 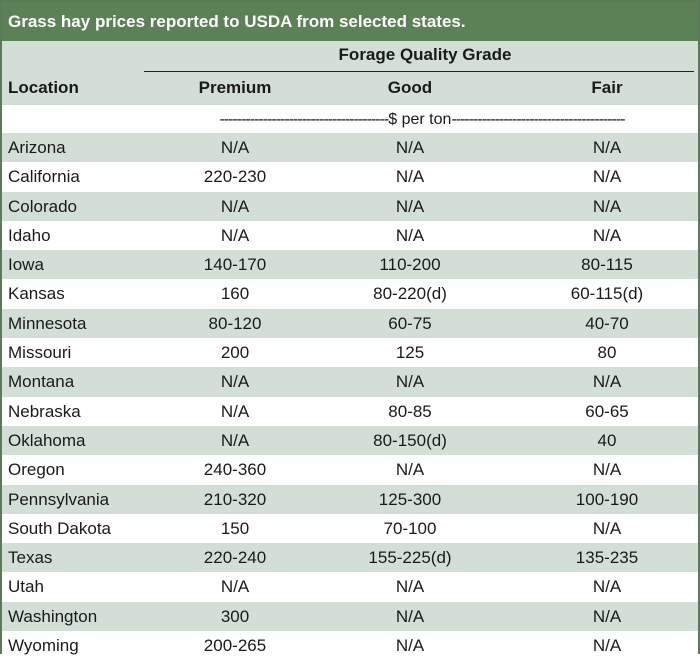 What do you see at coordinates (350, 470) in the screenshot?
I see `table-row: Oregon 240-360 N/A N/A` at bounding box center [350, 470].